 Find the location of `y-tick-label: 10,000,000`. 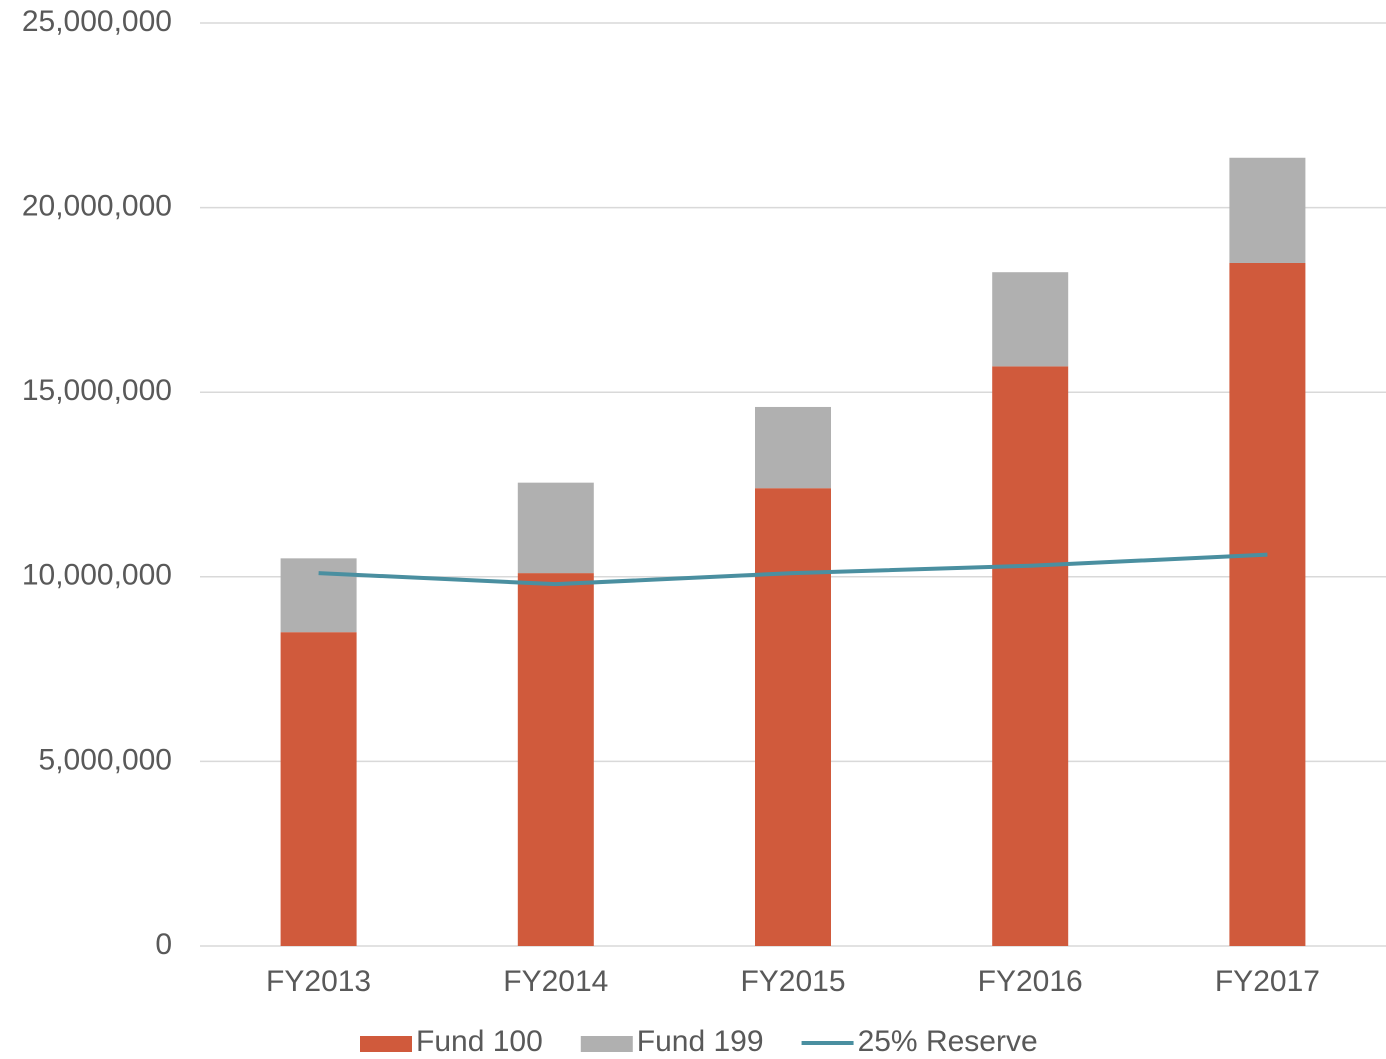

y-tick-label: 10,000,000 is located at coordinates (97, 575).